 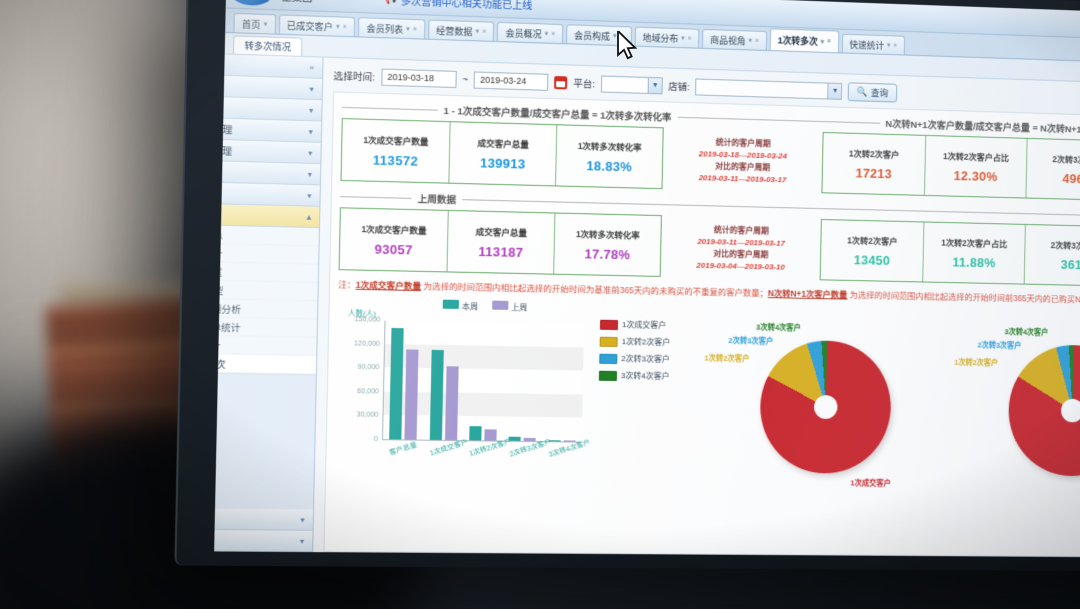 I want to click on sidebar-group: 积分管理▾, so click(x=267, y=194).